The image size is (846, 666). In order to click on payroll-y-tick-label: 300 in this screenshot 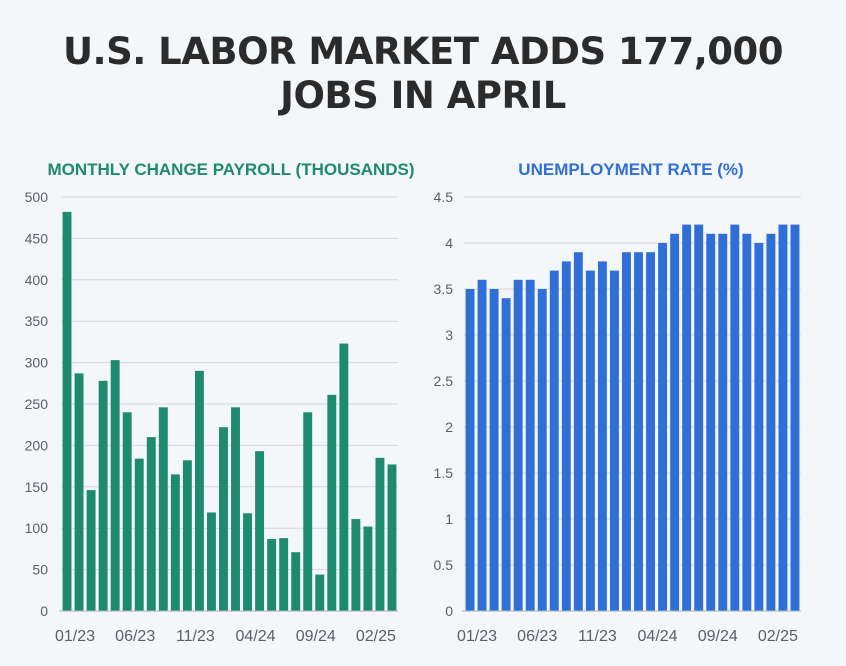, I will do `click(37, 363)`.